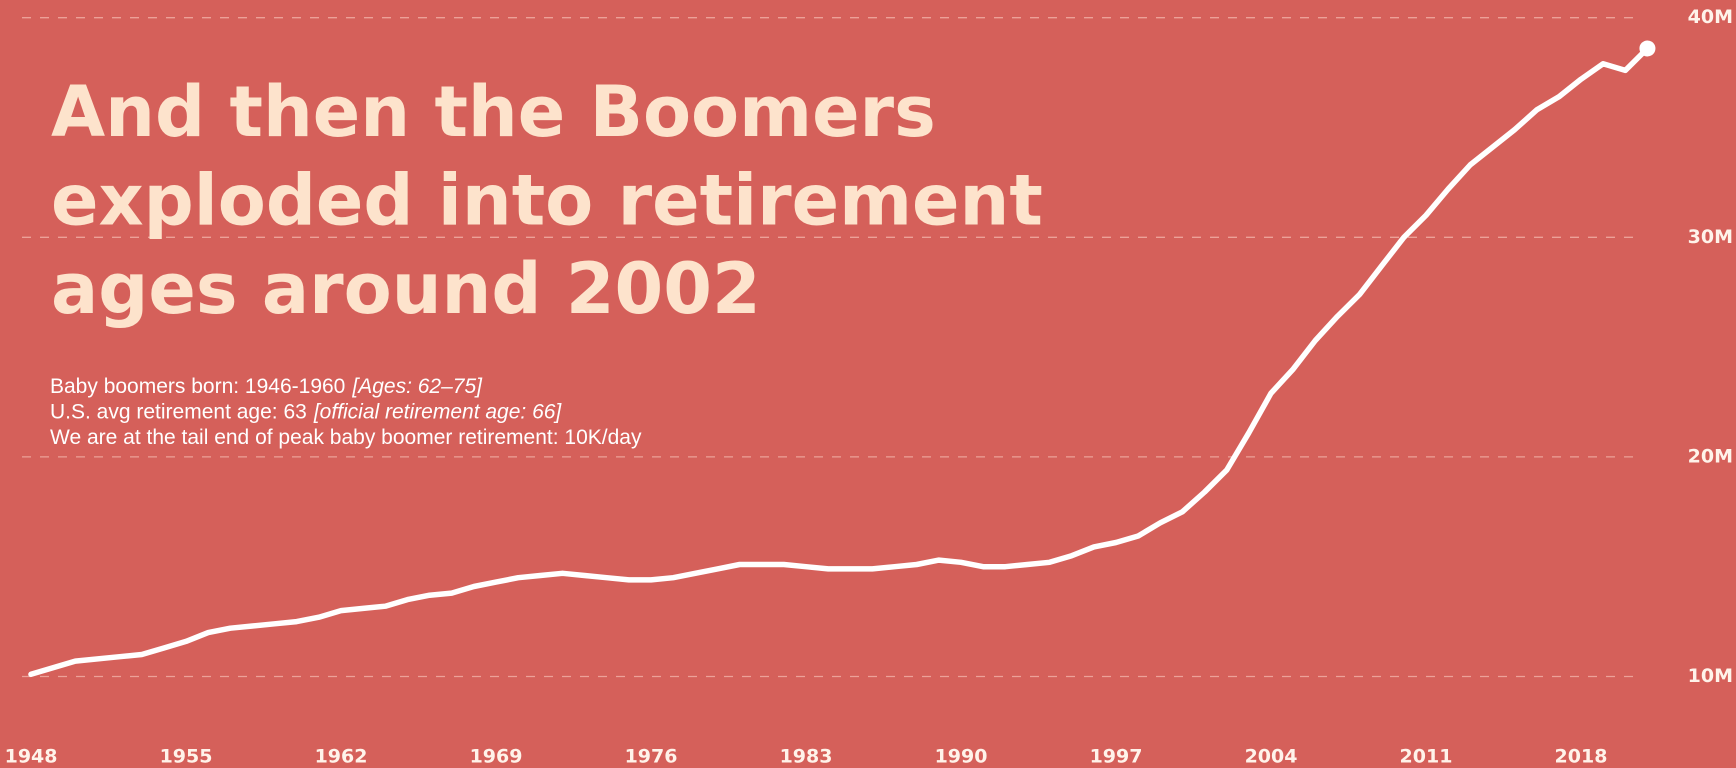  I want to click on chart-title: exploded into retirement, so click(547, 201).